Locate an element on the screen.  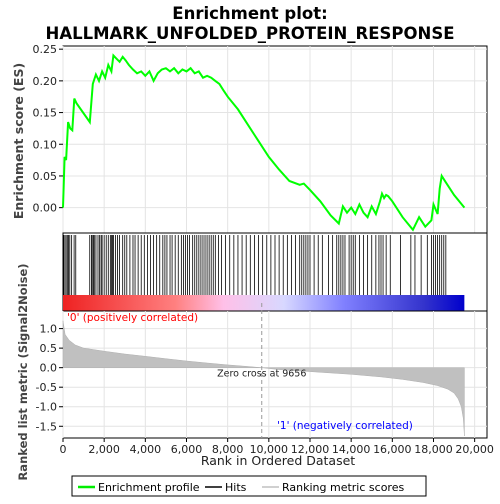
negative-label: '1' (negatively correlated) is located at coordinates (345, 426).